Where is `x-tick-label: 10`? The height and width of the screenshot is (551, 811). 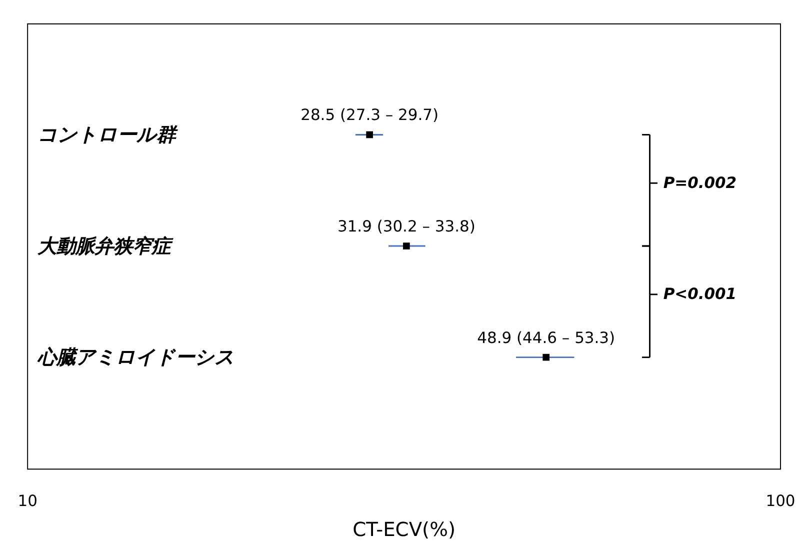
x-tick-label: 10 is located at coordinates (28, 501).